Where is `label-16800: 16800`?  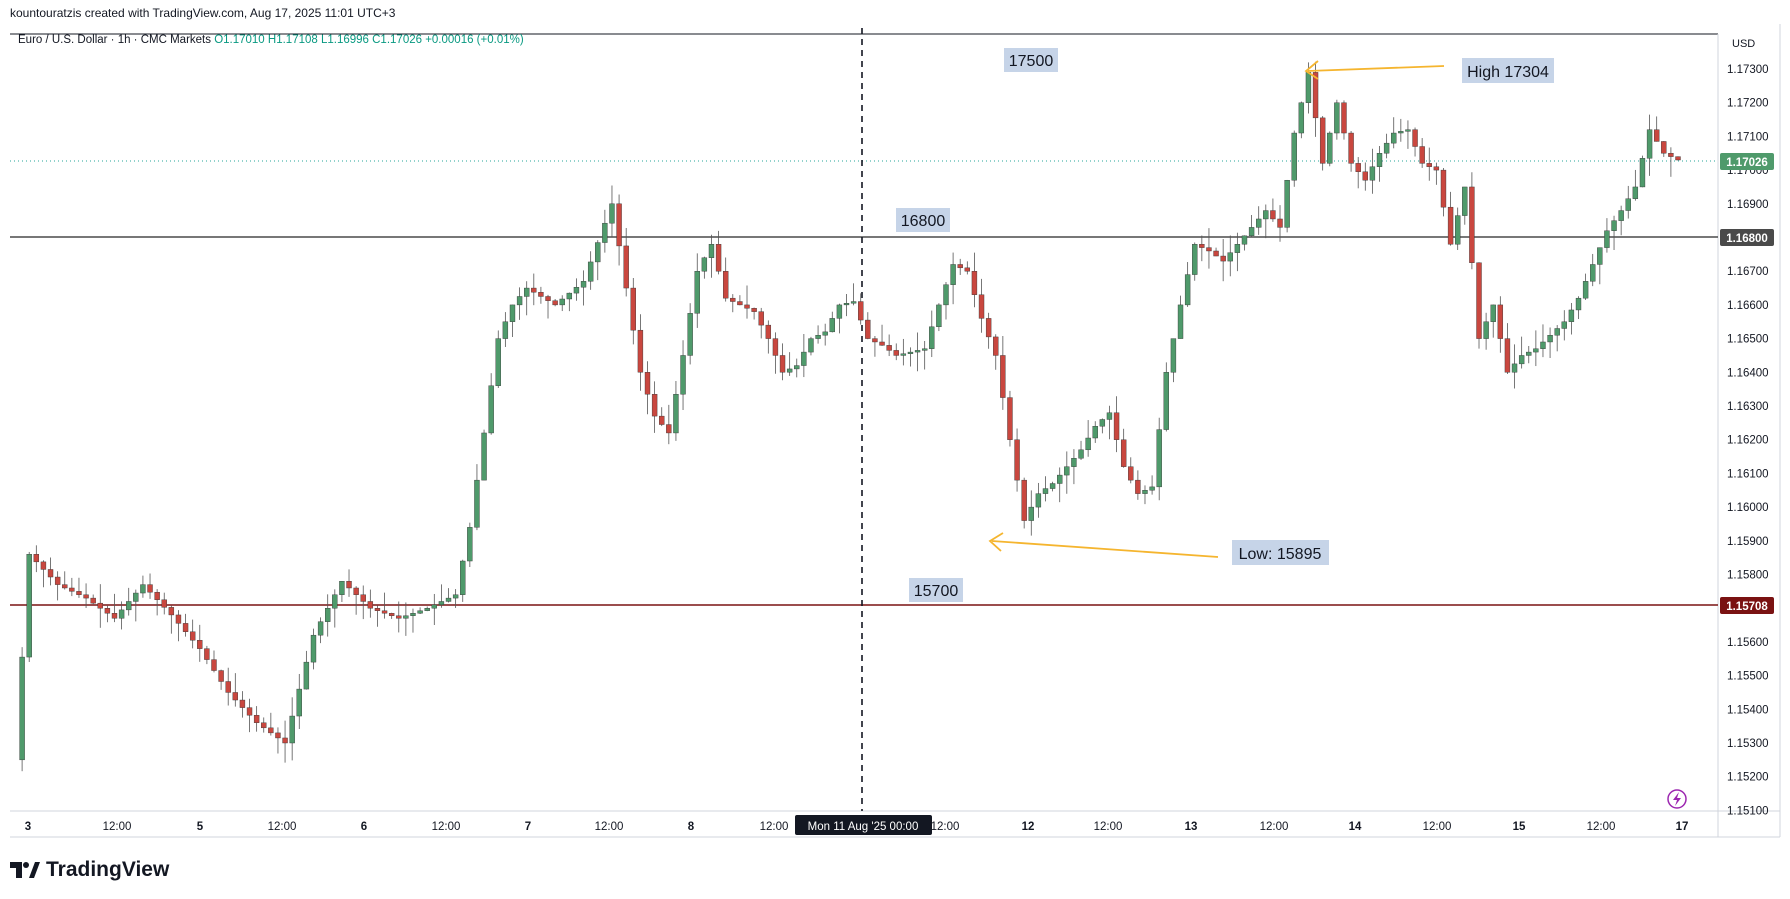 label-16800: 16800 is located at coordinates (923, 220).